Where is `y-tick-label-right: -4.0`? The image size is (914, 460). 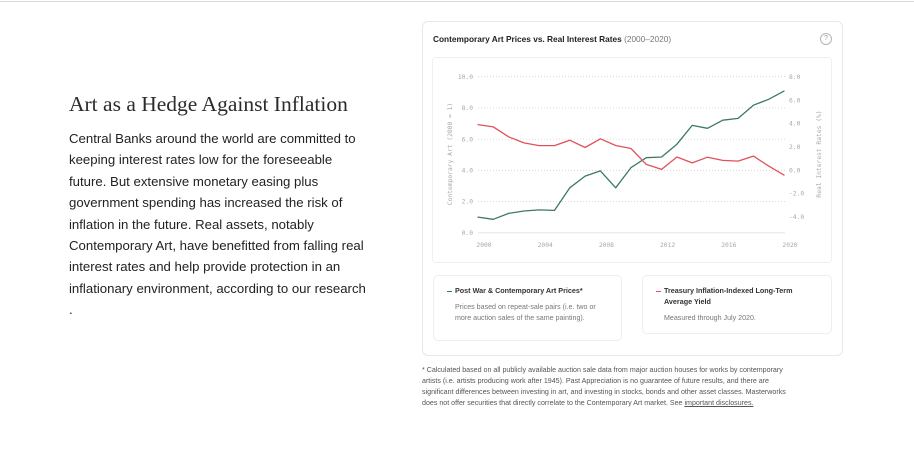 y-tick-label-right: -4.0 is located at coordinates (796, 217).